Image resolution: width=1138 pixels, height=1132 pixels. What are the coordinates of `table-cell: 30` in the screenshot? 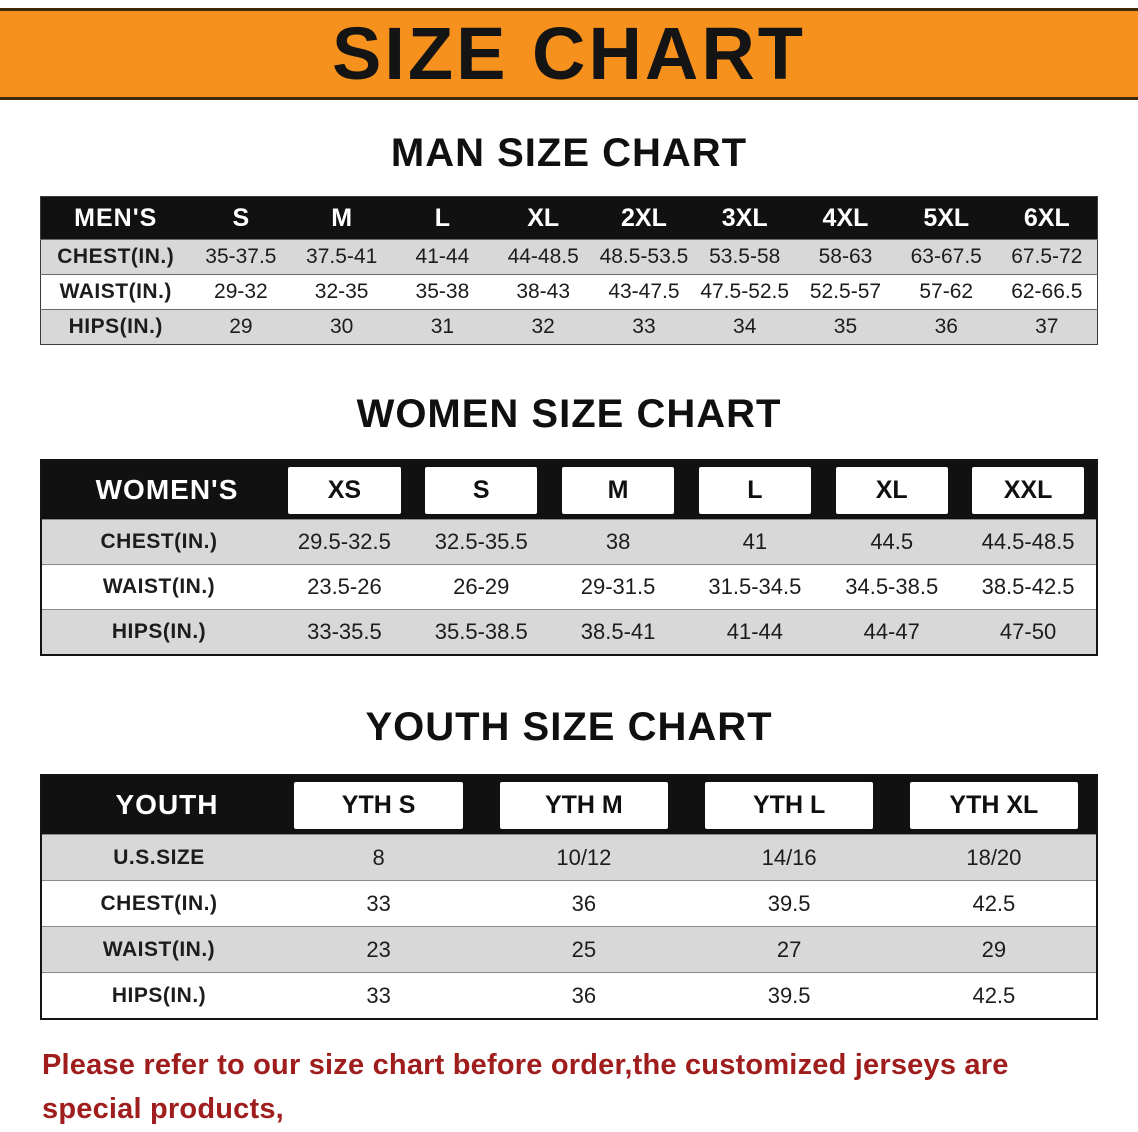 It's located at (342, 327).